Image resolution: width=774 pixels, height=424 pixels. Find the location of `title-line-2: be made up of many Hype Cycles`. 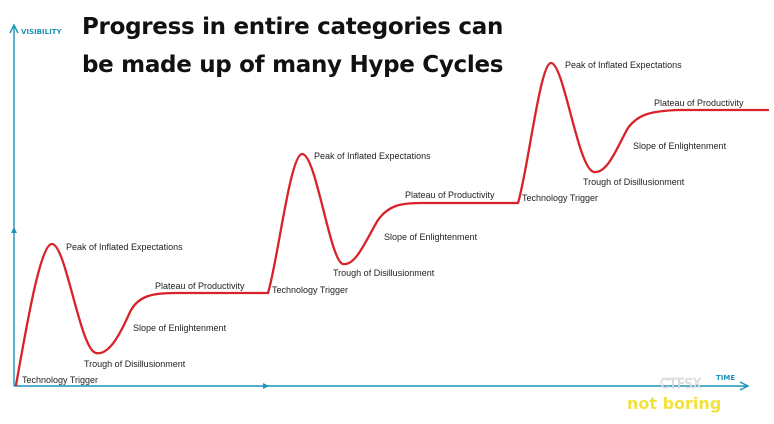

title-line-2: be made up of many Hype Cycles is located at coordinates (293, 65).